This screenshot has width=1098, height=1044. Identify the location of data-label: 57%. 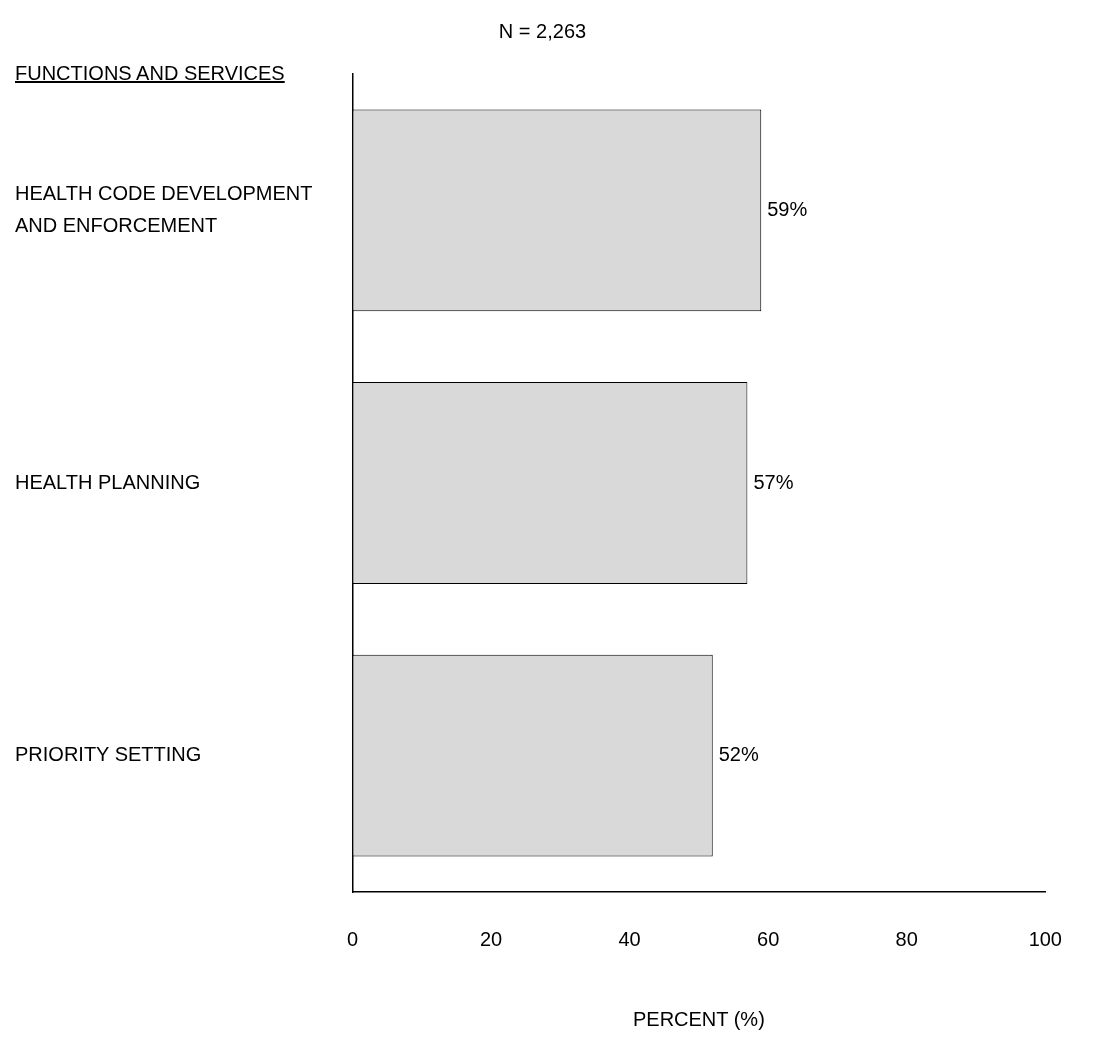
(773, 481).